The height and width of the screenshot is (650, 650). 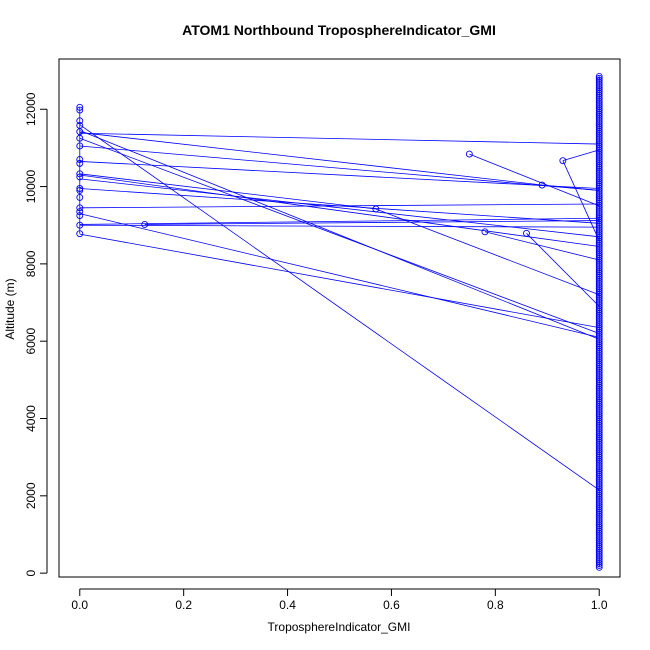 What do you see at coordinates (183, 605) in the screenshot?
I see `x-tick-label-1: 0.2` at bounding box center [183, 605].